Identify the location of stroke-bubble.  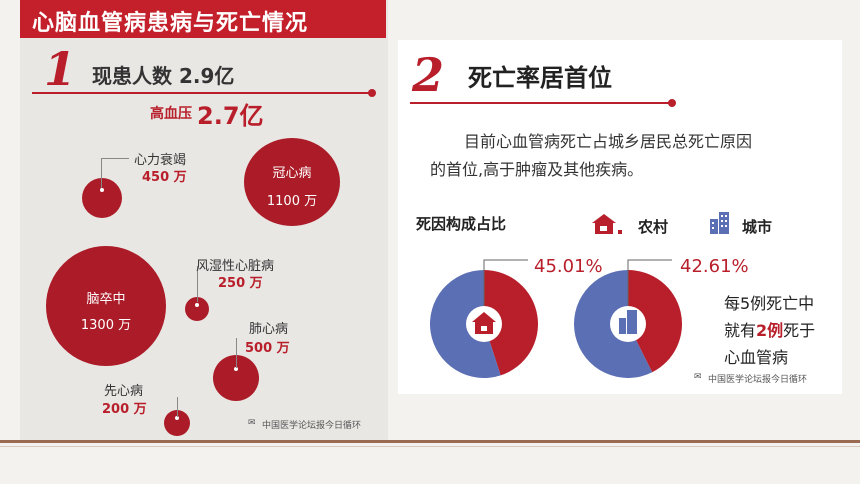
(106, 306).